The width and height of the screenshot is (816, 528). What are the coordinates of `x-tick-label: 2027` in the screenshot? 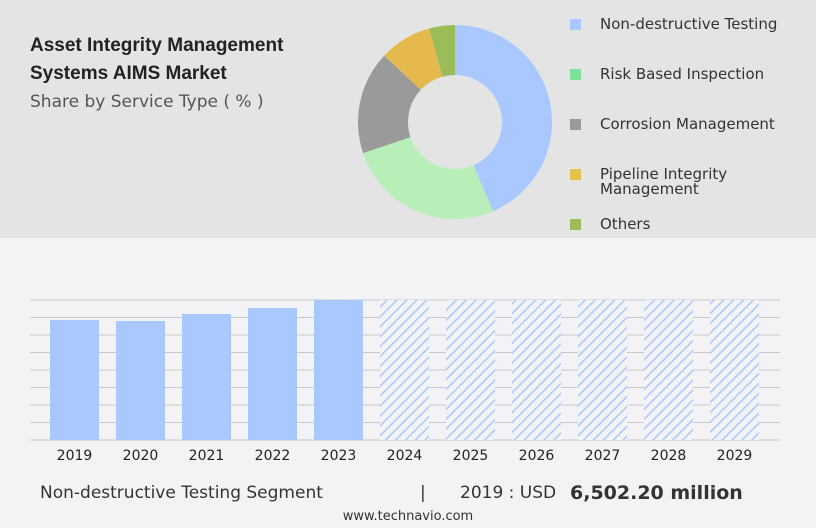 It's located at (603, 456).